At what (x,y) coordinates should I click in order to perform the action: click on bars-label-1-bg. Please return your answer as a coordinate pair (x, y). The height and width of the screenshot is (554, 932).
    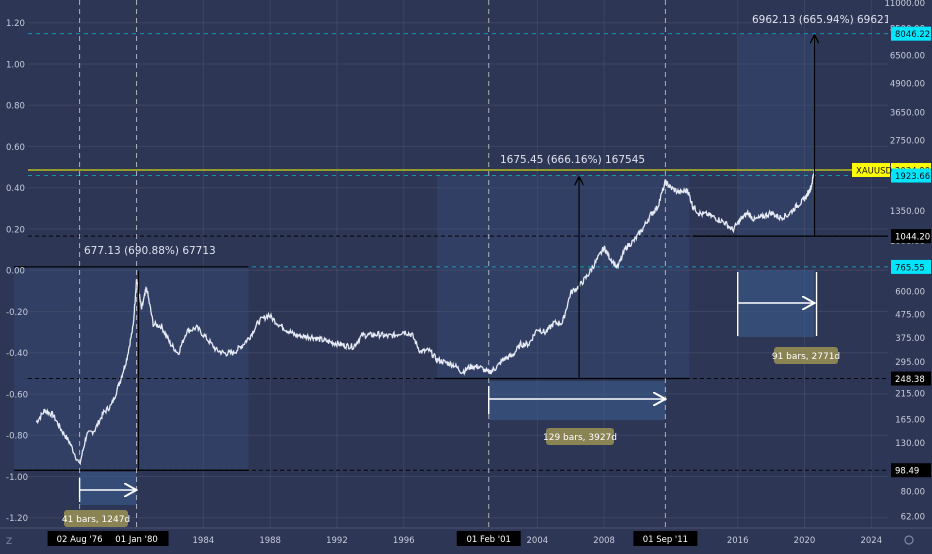
    Looking at the image, I should click on (96, 518).